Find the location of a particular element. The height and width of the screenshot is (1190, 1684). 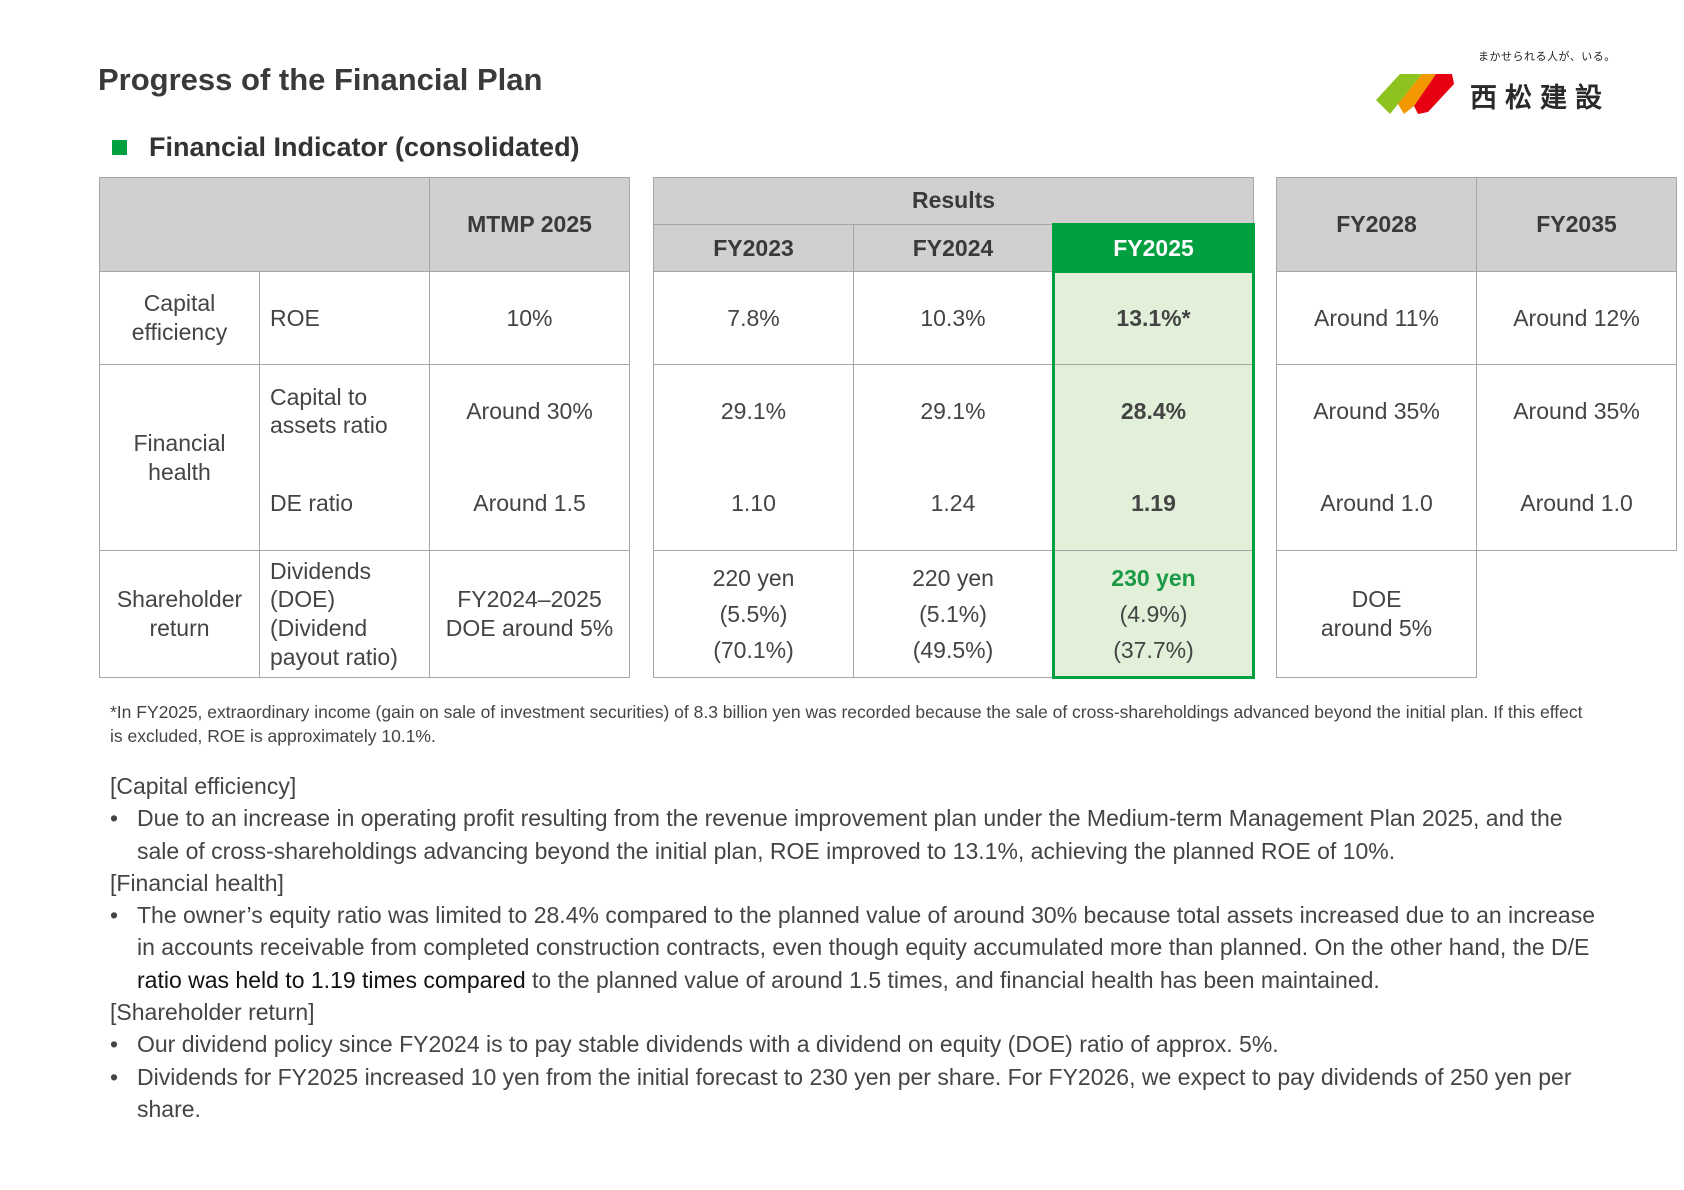

section-title-text: Financial Indicator (consolidated) is located at coordinates (364, 147).